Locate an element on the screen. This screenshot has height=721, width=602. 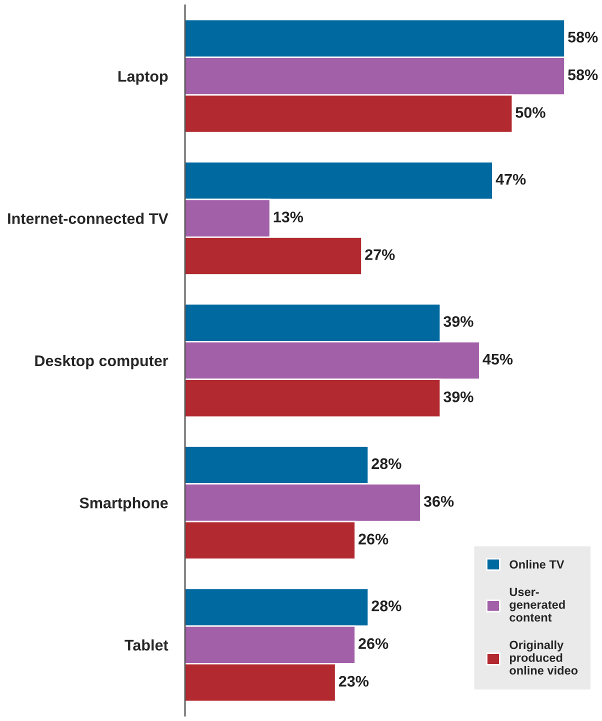
y-tick-label: Desktop computer is located at coordinates (101, 362).